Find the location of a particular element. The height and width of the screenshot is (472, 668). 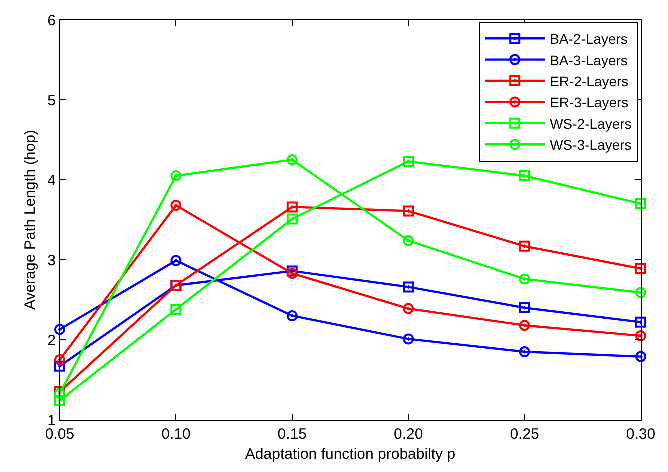

legend-label: WS-3-Layers is located at coordinates (591, 145).